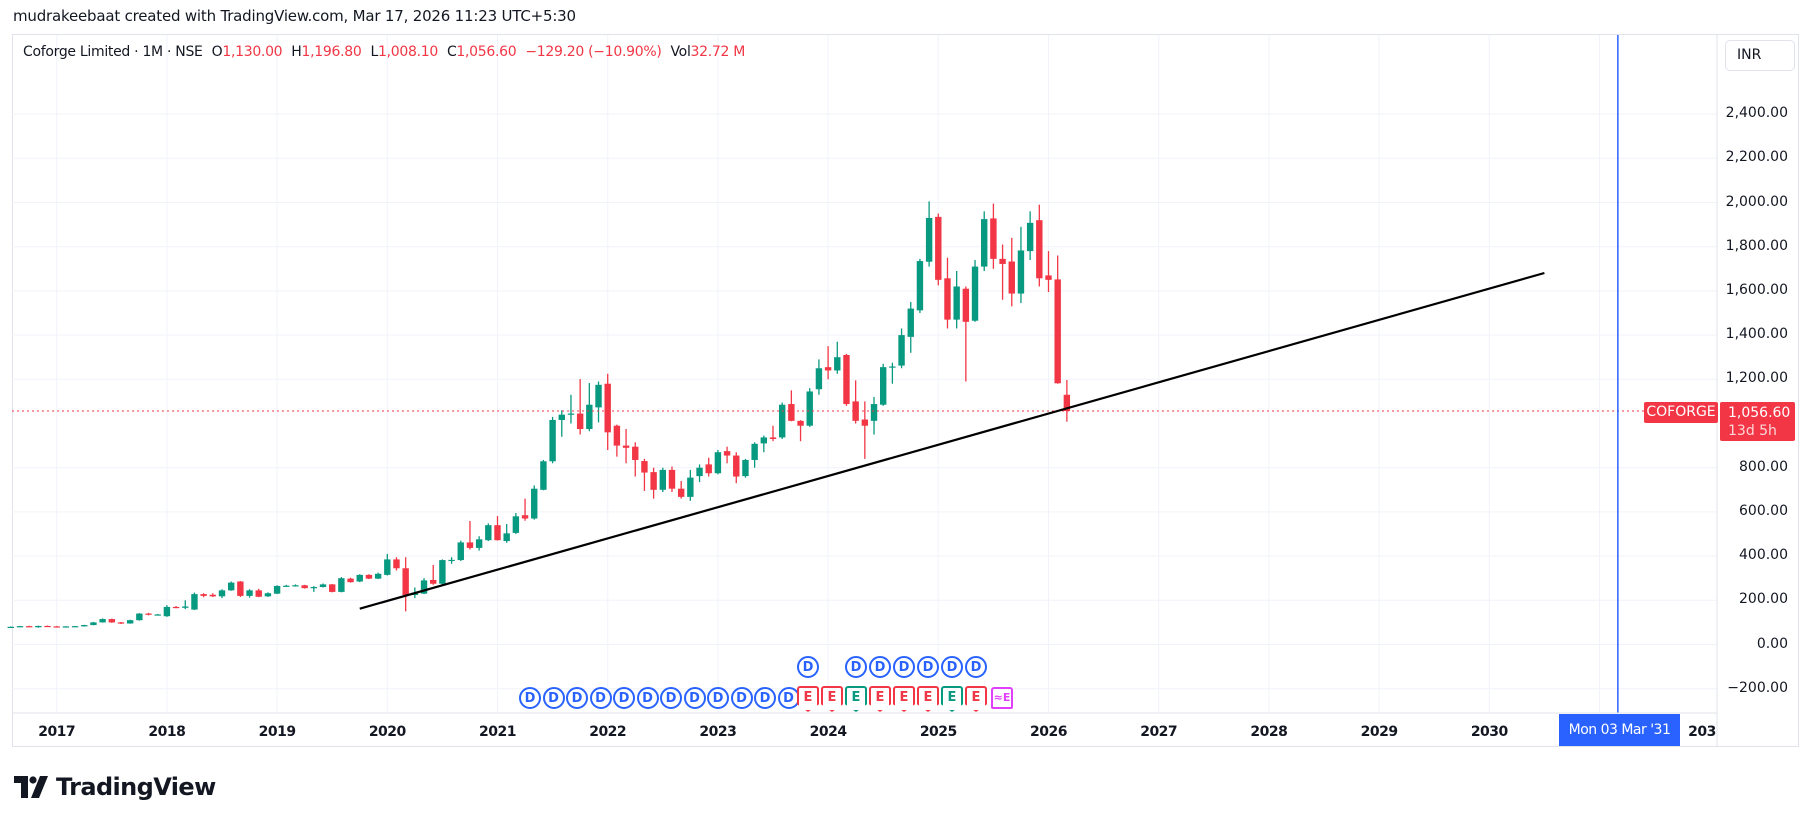  Describe the element at coordinates (113, 52) in the screenshot. I see `symbol-name: Coforge Limited · 1M · NSE` at that location.